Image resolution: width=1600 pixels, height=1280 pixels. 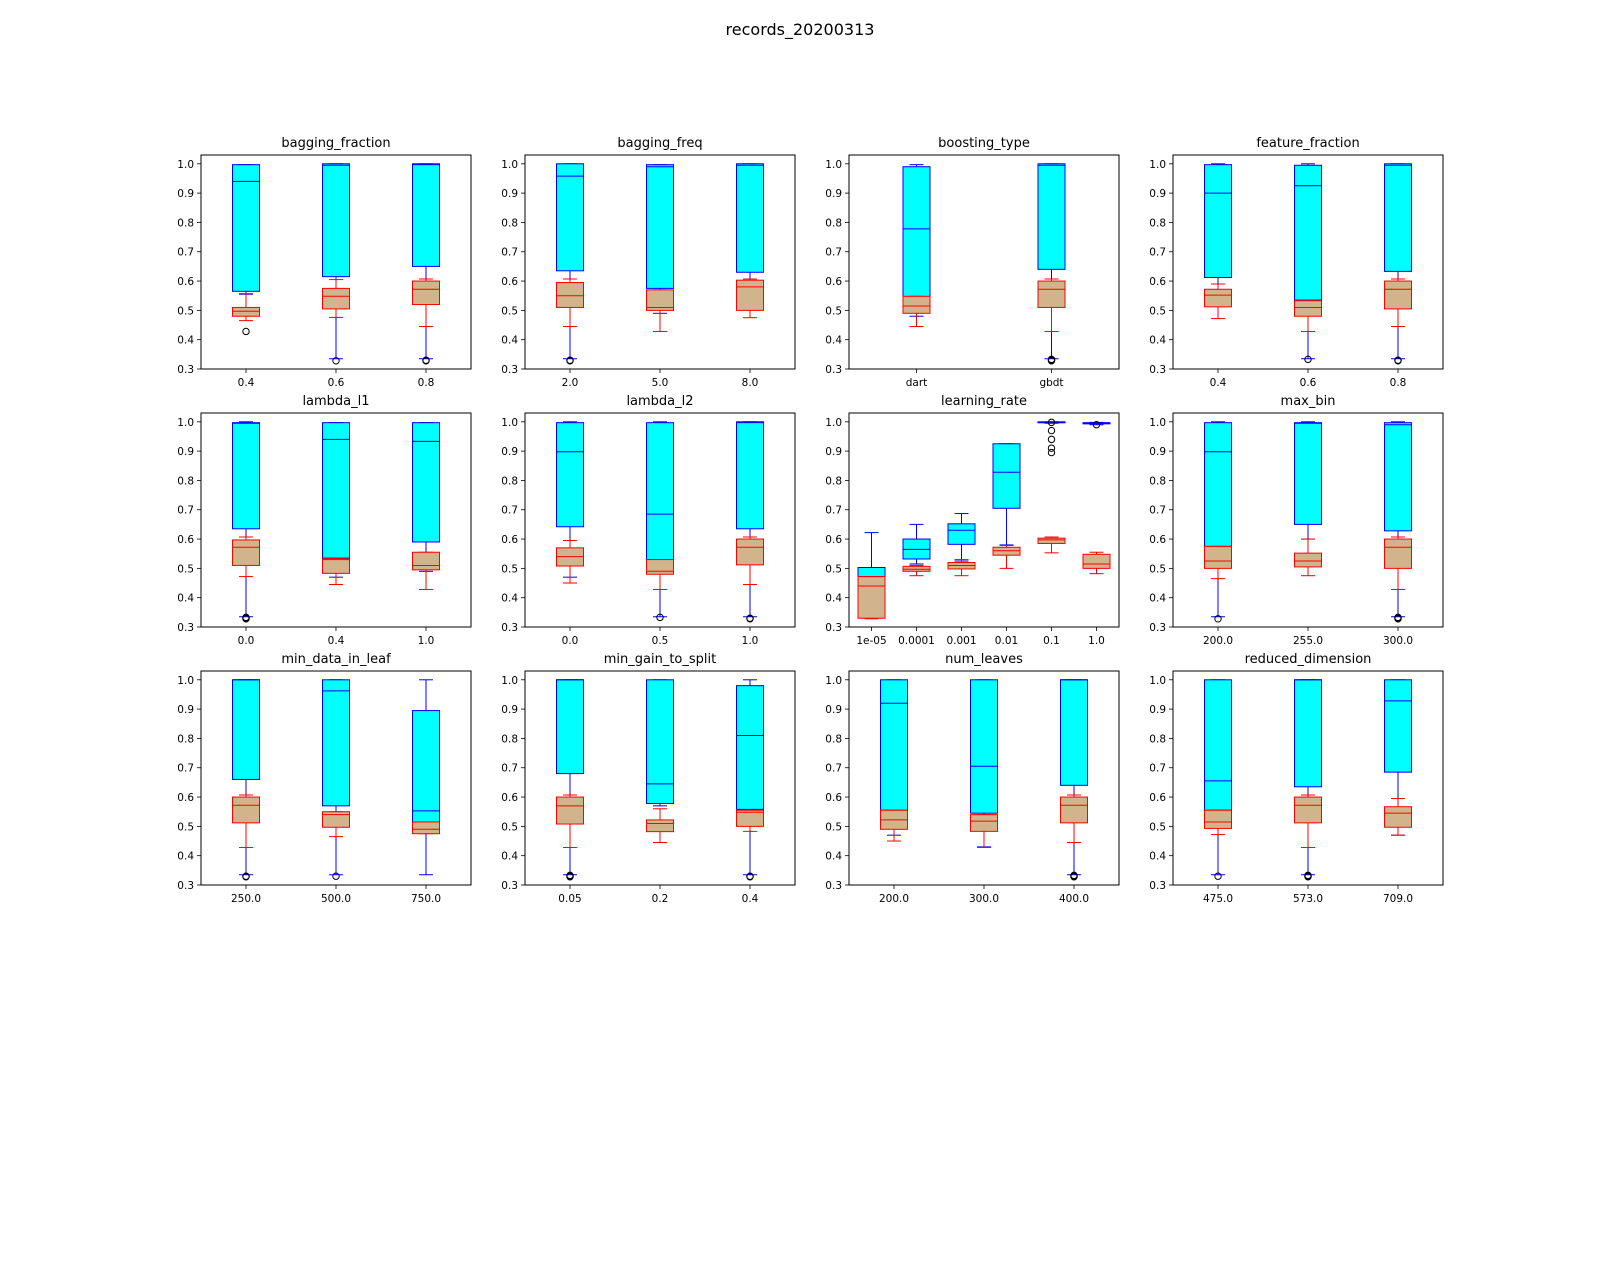 I want to click on subplot-title: bagging_fraction, so click(x=335, y=143).